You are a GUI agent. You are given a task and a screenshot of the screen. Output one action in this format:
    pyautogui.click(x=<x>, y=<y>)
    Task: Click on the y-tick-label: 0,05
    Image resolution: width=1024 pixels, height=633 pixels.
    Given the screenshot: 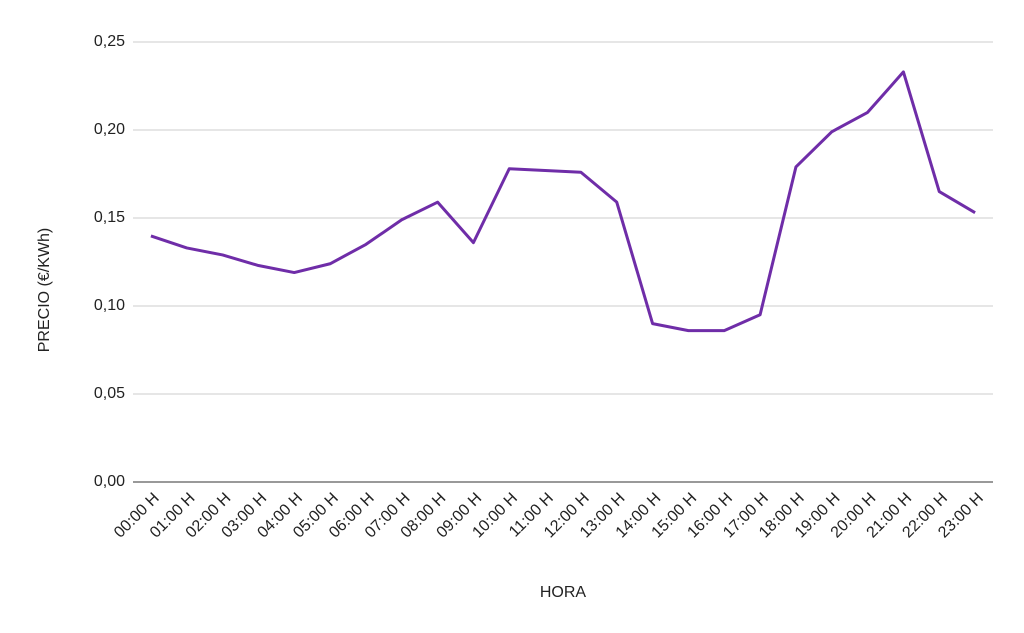 What is the action you would take?
    pyautogui.click(x=109, y=393)
    